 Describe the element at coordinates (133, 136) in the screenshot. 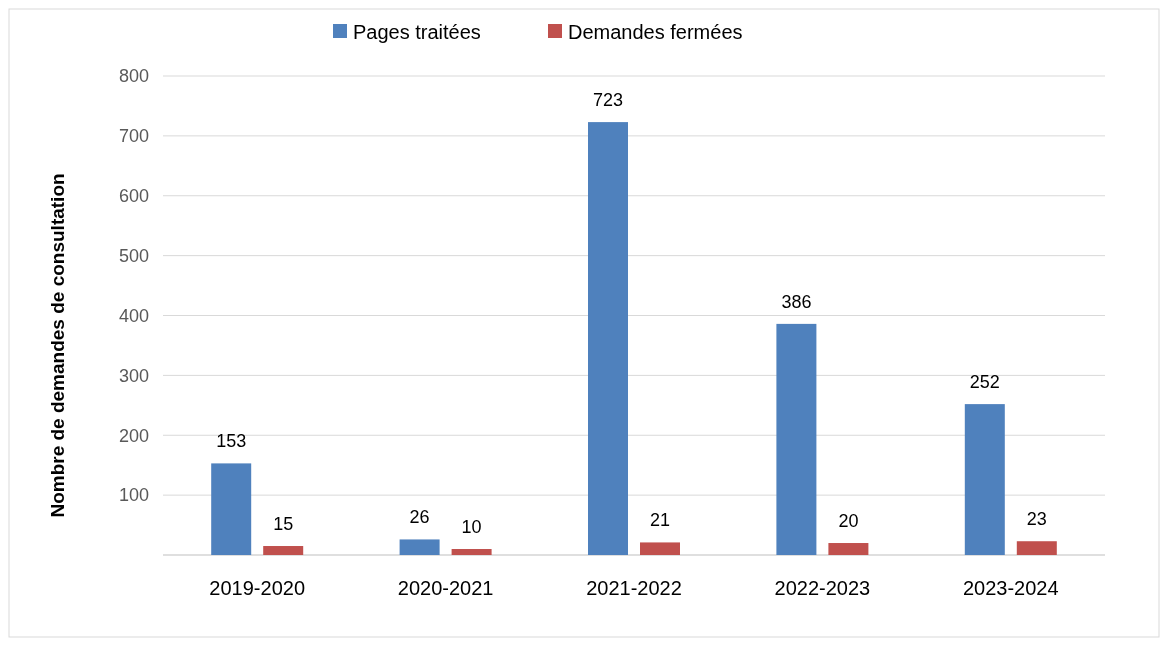

I see `y-tick-label: 700` at that location.